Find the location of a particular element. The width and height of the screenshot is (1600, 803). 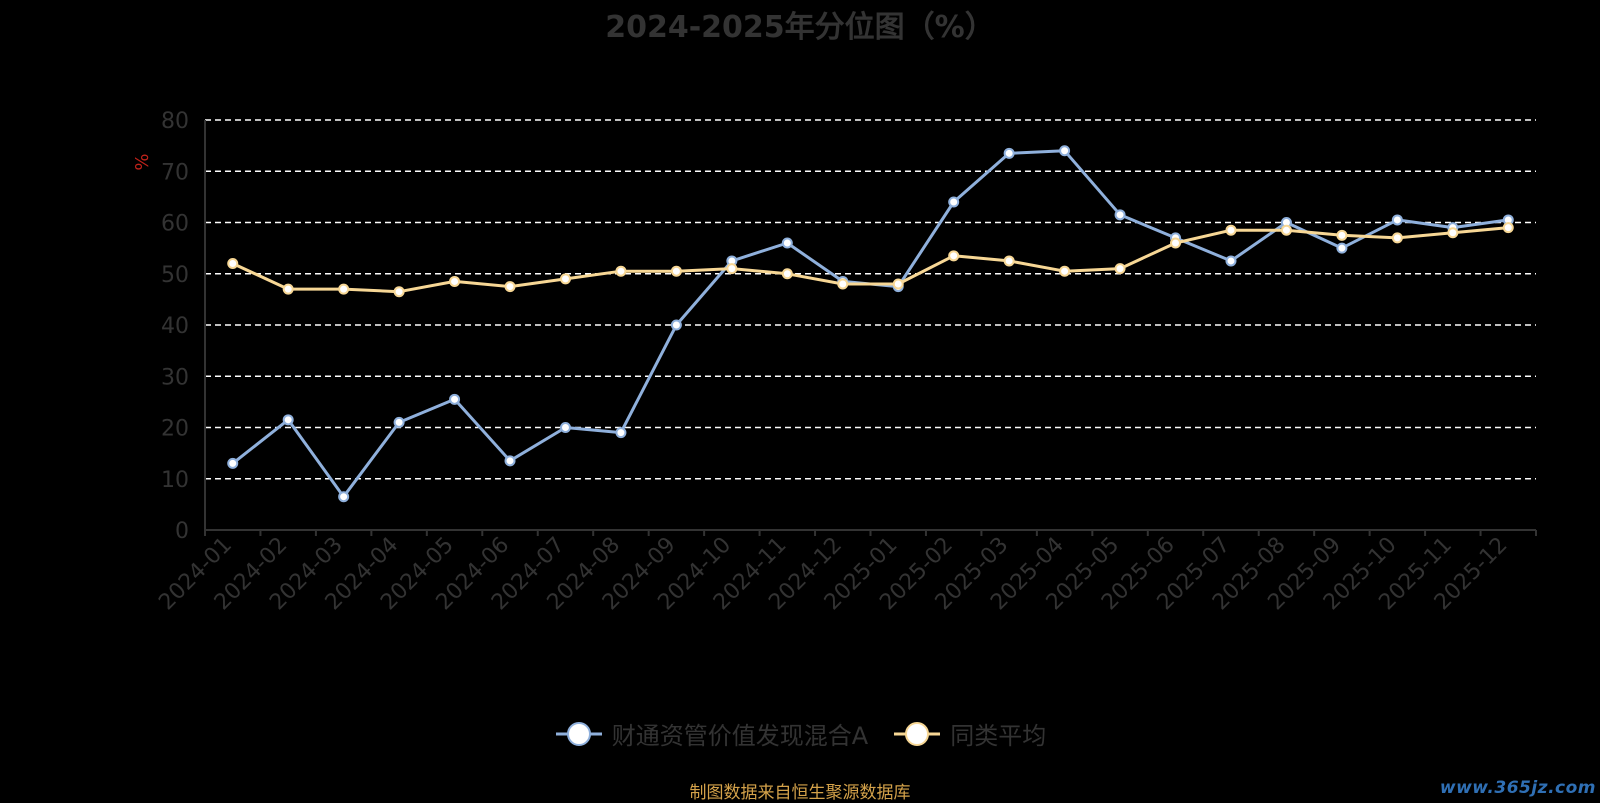

y-tick-label: 70 is located at coordinates (175, 172).